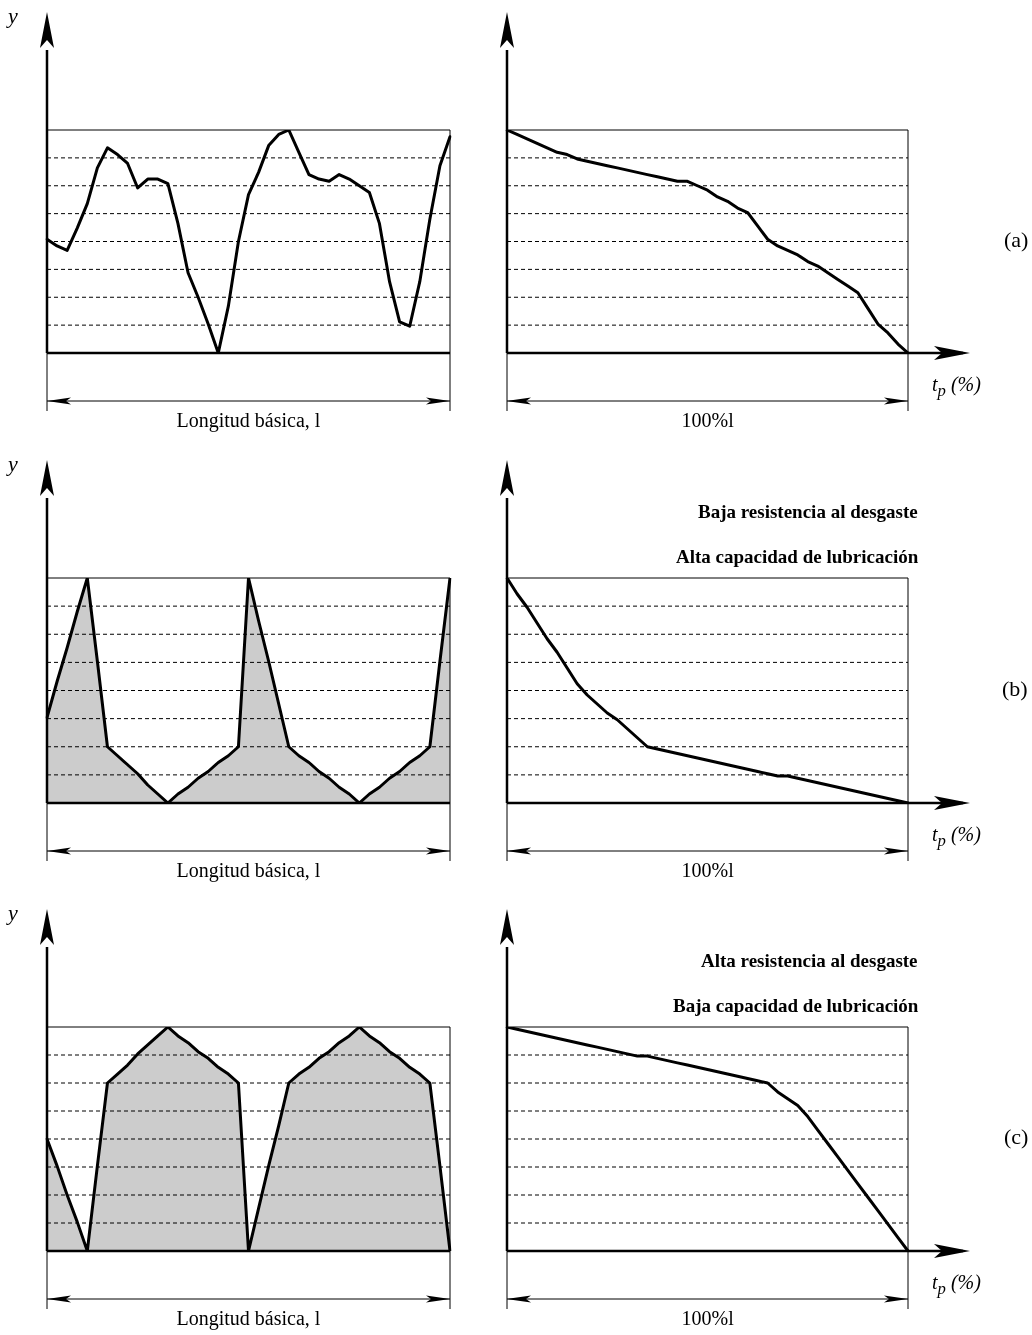 Image resolution: width=1032 pixels, height=1335 pixels. I want to click on chart-title: Alta resistencia al desgaste, so click(809, 961).